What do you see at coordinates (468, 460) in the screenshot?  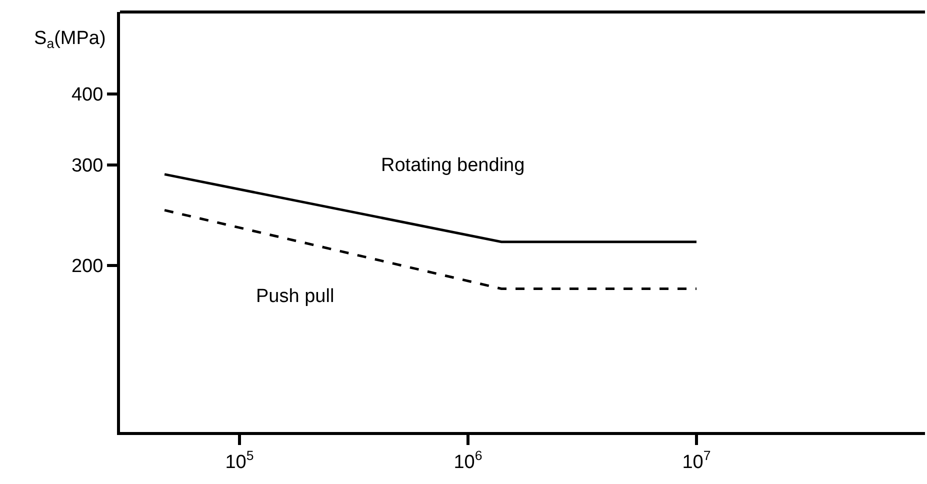 I see `x-tick-label: 10$^{6}$` at bounding box center [468, 460].